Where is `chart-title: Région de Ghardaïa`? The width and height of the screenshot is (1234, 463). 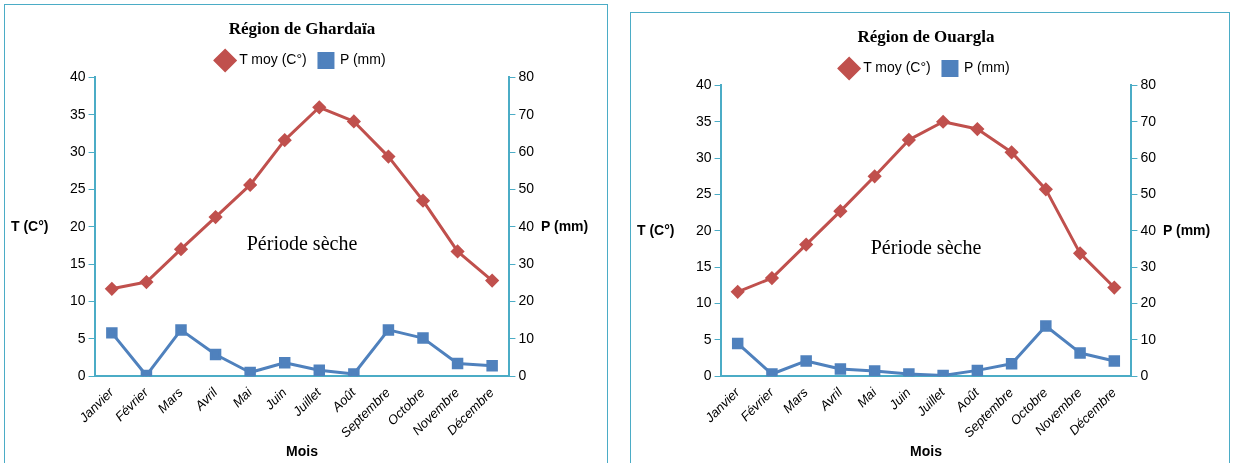 chart-title: Région de Ghardaïa is located at coordinates (302, 28).